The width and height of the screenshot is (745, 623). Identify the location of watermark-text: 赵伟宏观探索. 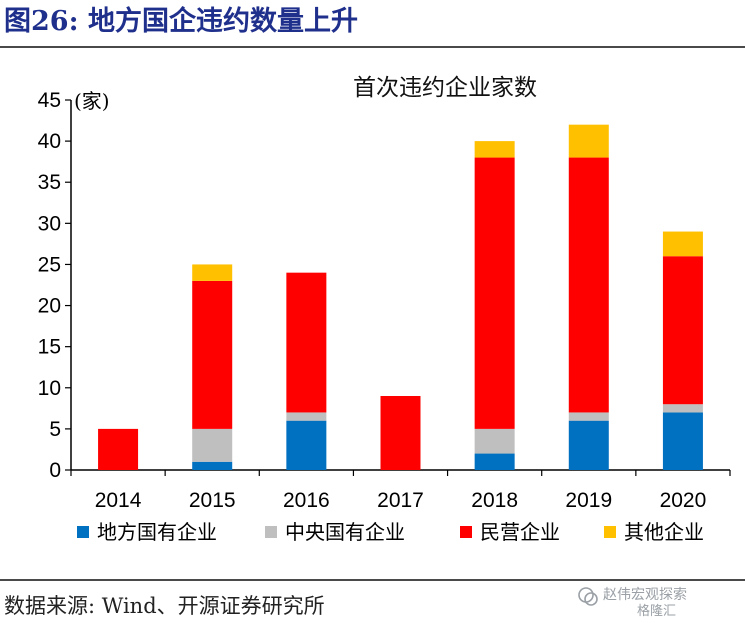
(645, 595).